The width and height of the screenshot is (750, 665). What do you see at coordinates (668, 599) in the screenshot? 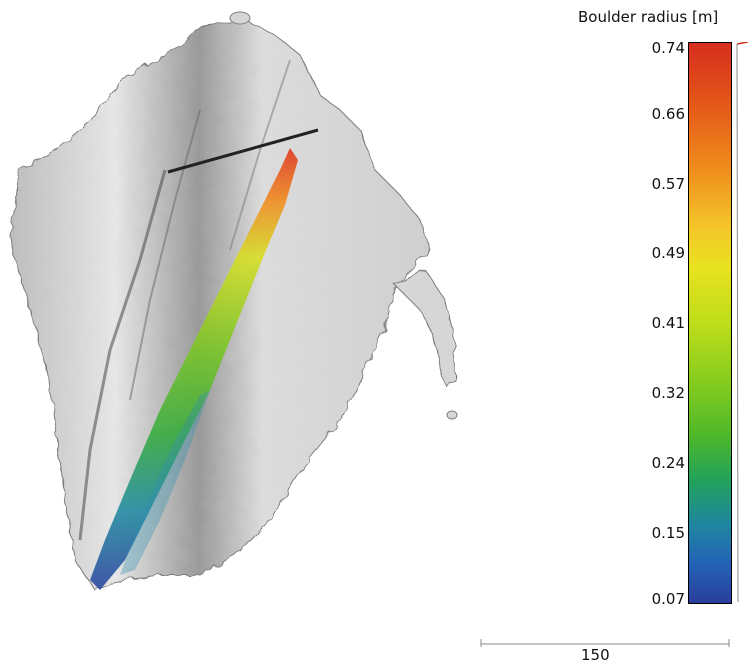
I see `colorbar-tick-label: 0.07` at bounding box center [668, 599].